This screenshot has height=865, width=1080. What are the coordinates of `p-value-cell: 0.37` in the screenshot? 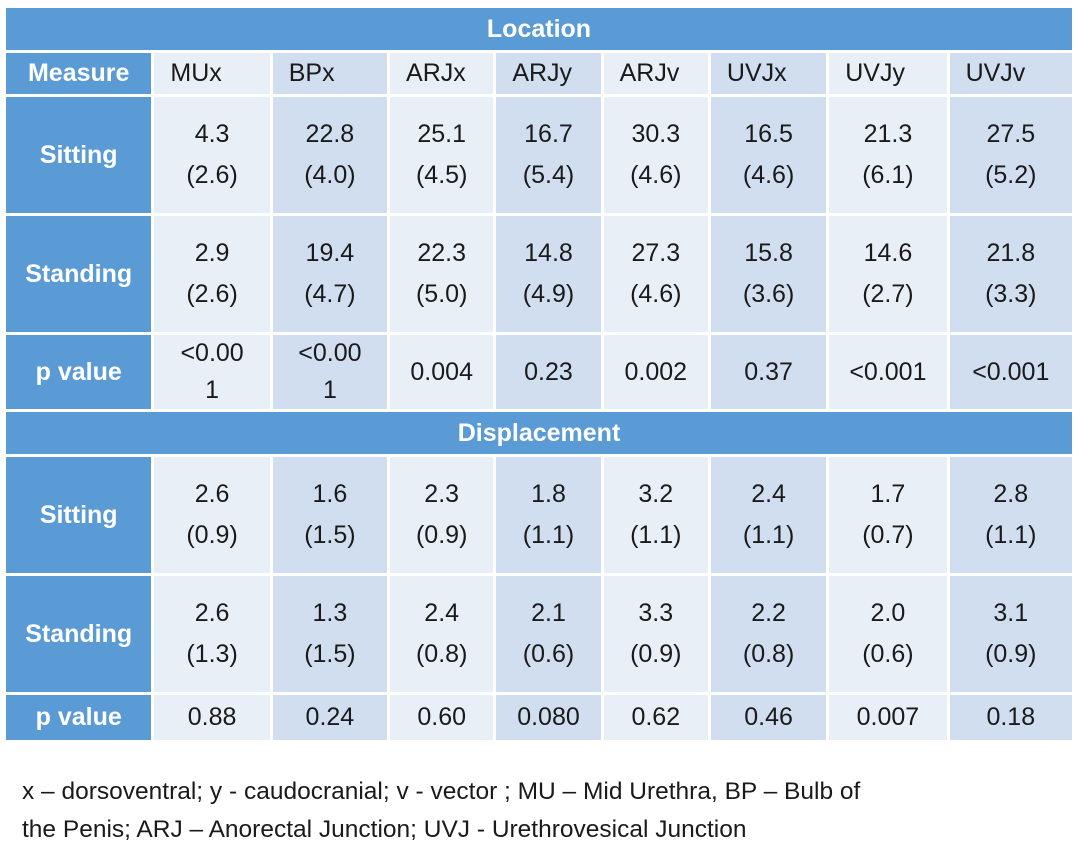 It's located at (768, 372).